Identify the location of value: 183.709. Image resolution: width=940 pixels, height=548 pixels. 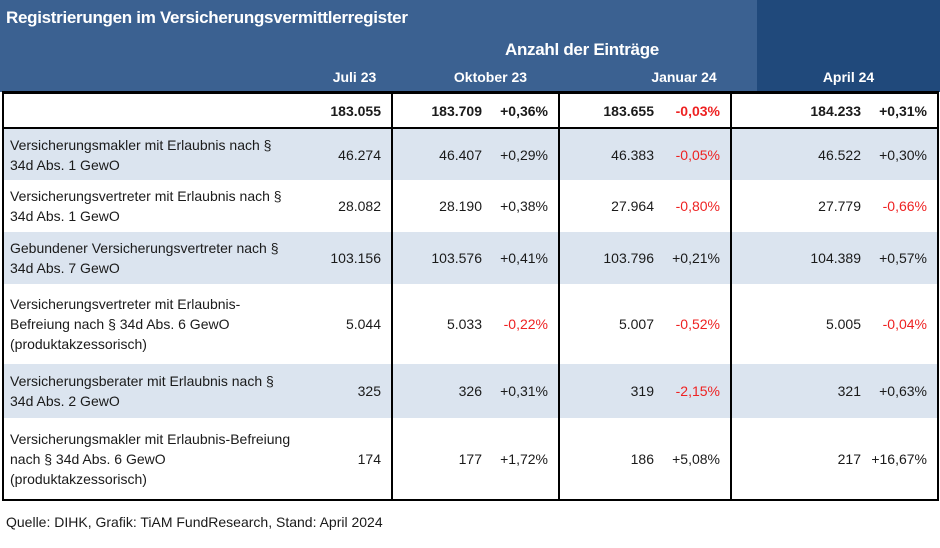
(456, 110).